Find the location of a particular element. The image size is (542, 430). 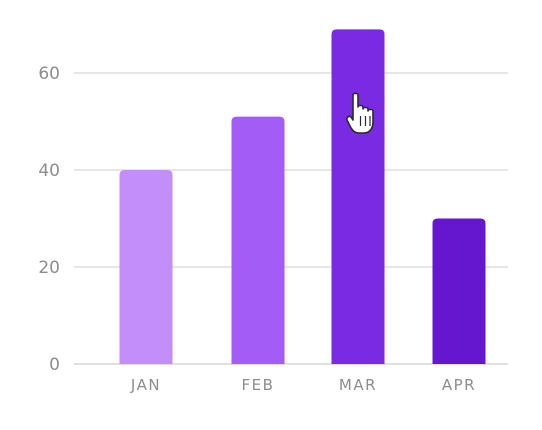

y-tick-label-40: 40 is located at coordinates (49, 171).